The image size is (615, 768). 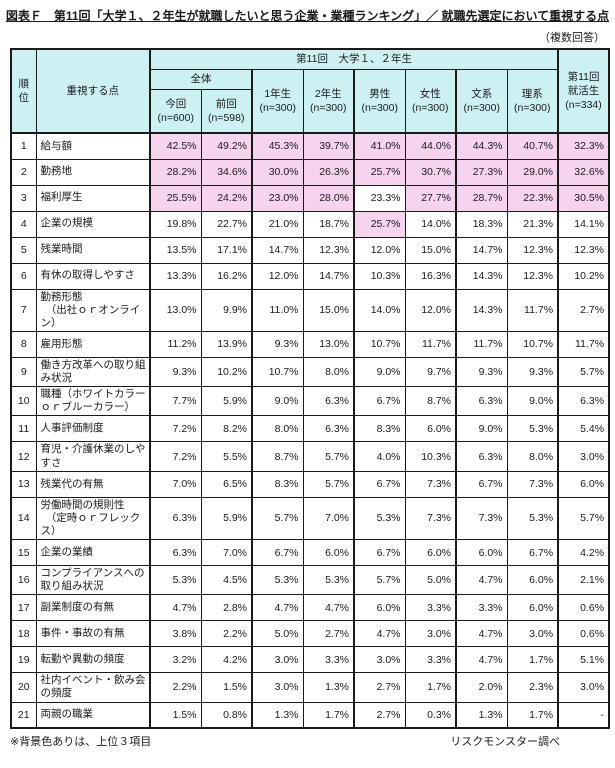 What do you see at coordinates (93, 484) in the screenshot?
I see `item-cell: 残業代の有無` at bounding box center [93, 484].